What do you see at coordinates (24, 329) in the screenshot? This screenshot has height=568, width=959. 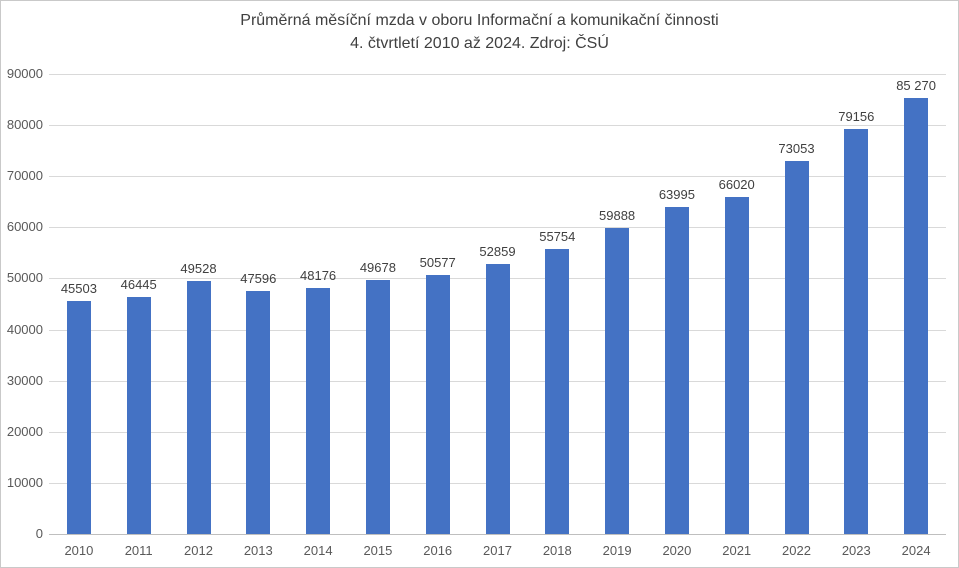 I see `y-axis-tick-label: 40000` at bounding box center [24, 329].